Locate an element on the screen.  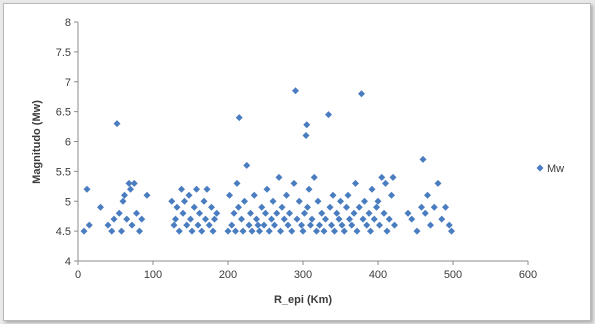
y-tick-label: 5.5 is located at coordinates (63, 172).